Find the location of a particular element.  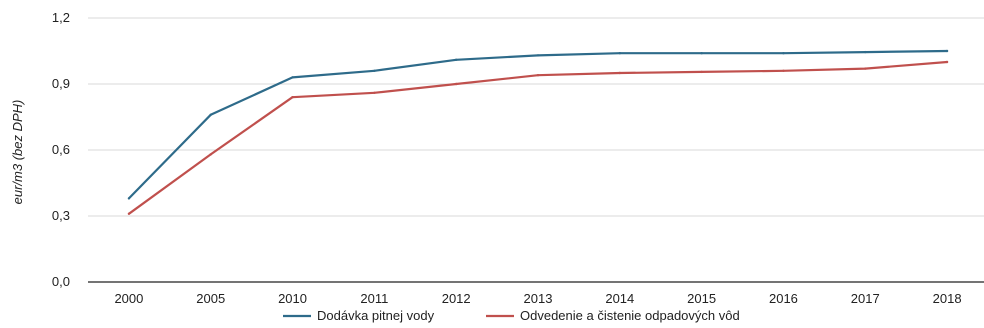

x-tick-label: 2011 is located at coordinates (374, 298).